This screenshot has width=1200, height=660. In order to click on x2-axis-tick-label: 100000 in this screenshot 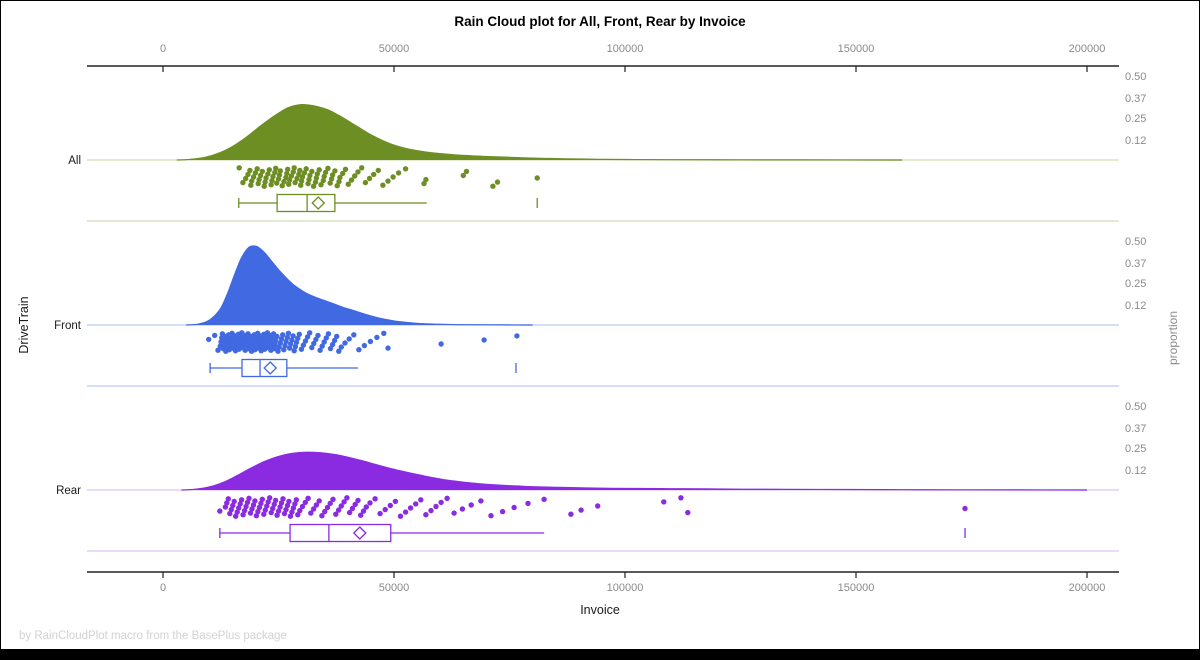, I will do `click(625, 49)`.